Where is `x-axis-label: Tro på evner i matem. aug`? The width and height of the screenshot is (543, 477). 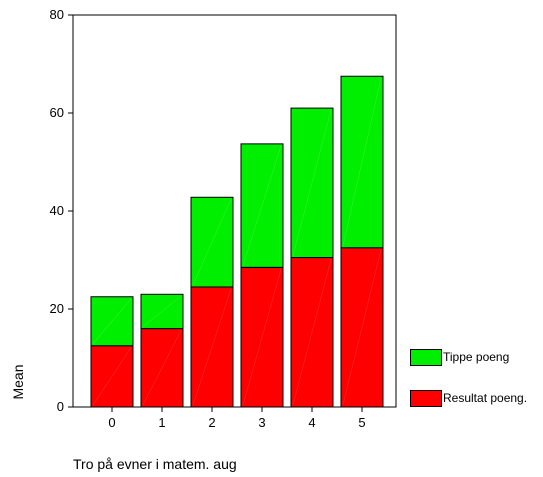 x-axis-label: Tro på evner i matem. aug is located at coordinates (155, 464).